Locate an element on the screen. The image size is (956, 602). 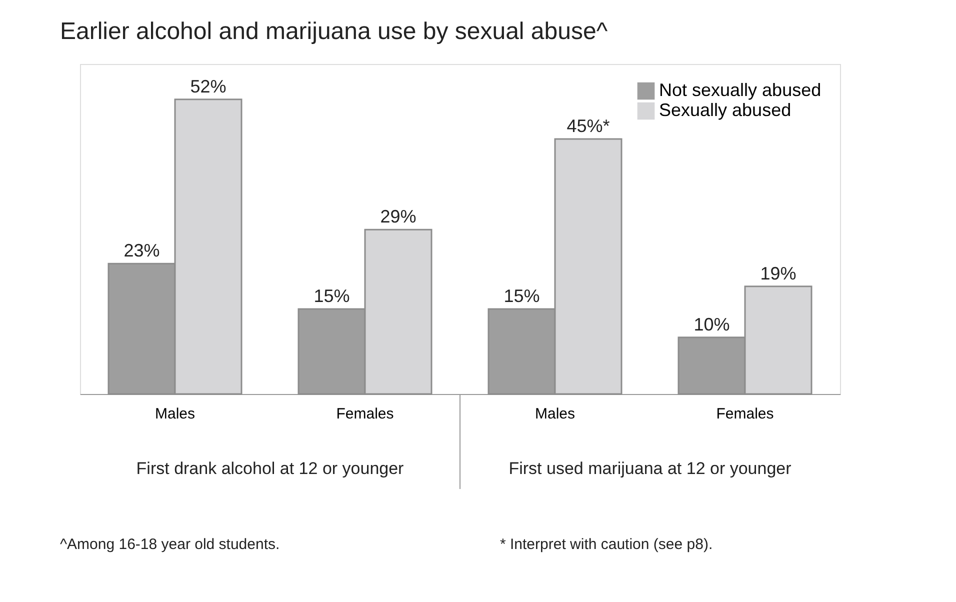
data-label: 52% is located at coordinates (208, 86).